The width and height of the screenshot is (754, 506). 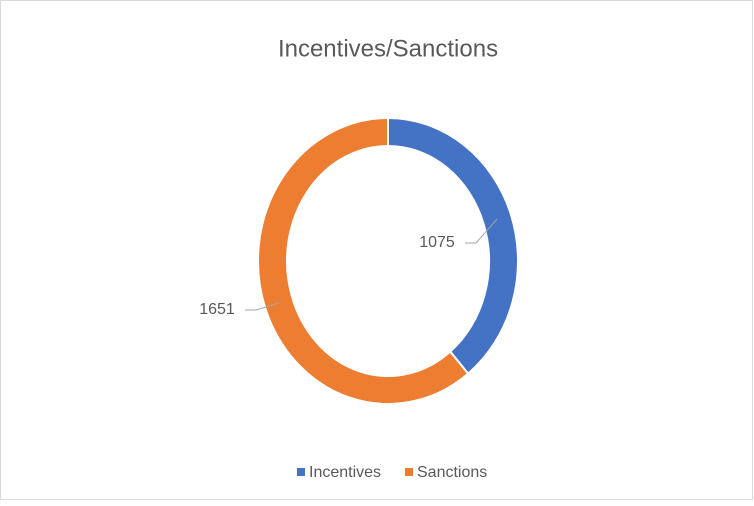 What do you see at coordinates (217, 309) in the screenshot?
I see `data-label: 1651` at bounding box center [217, 309].